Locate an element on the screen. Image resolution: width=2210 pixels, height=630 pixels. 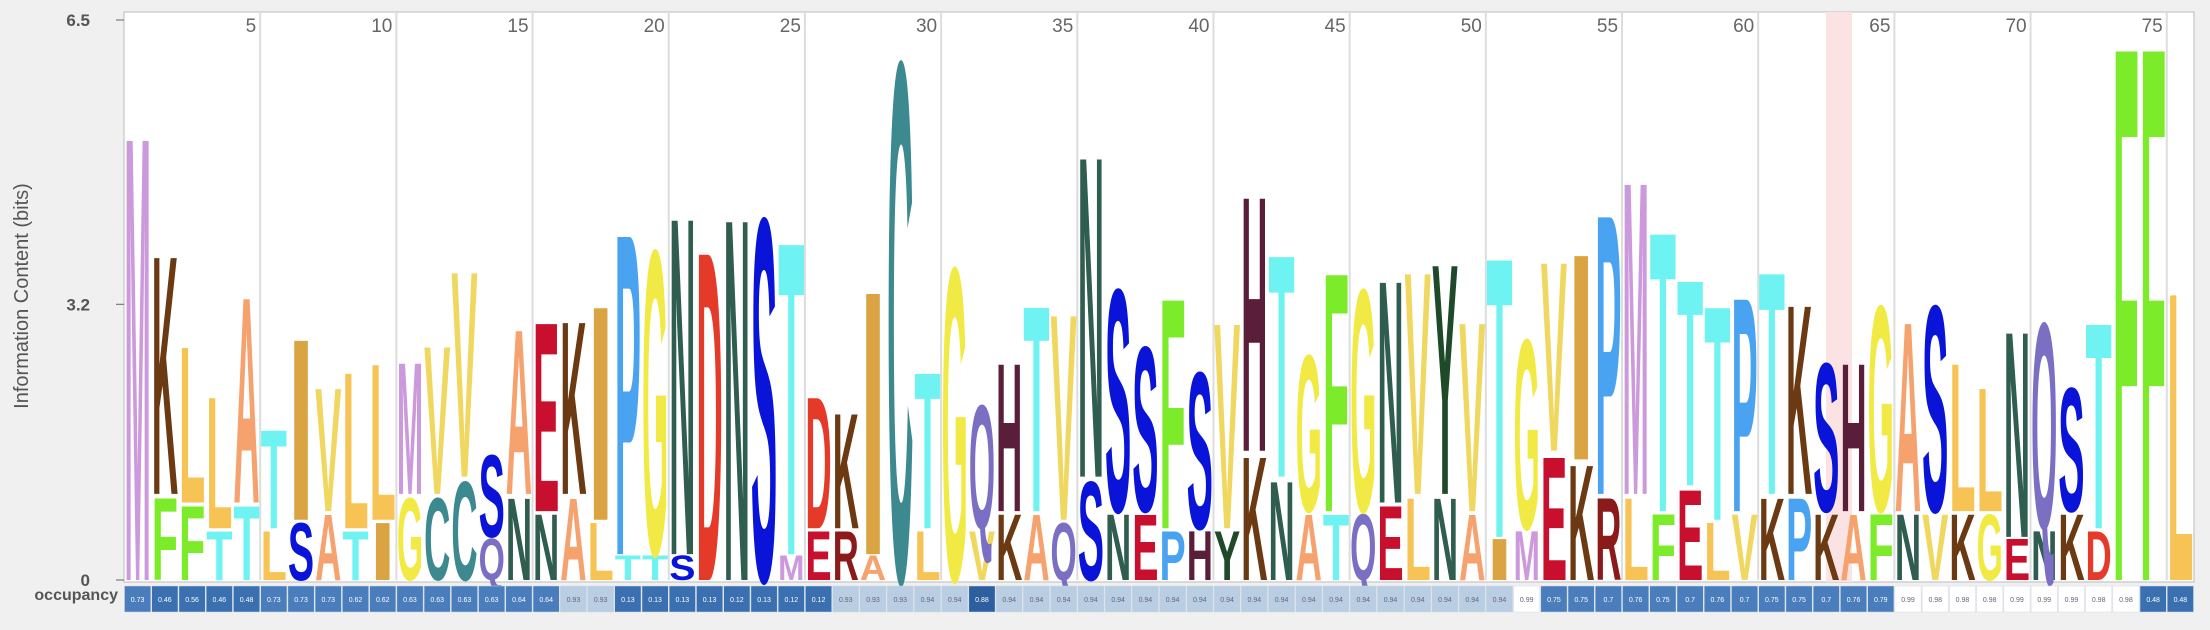
occupancy-value: 0.63 is located at coordinates (465, 600).